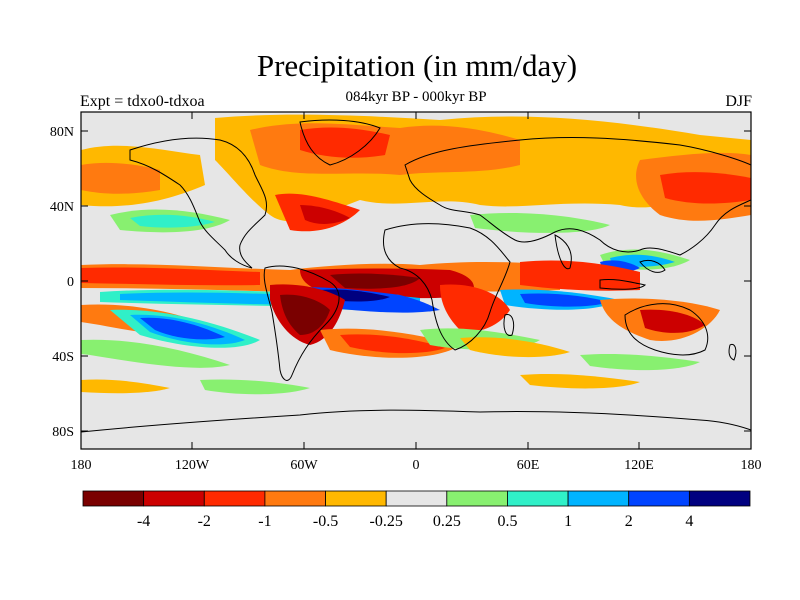 This screenshot has height=600, width=800. Describe the element at coordinates (416, 97) in the screenshot. I see `period-subtitle: 084kyr BP - 000kyr BP` at that location.